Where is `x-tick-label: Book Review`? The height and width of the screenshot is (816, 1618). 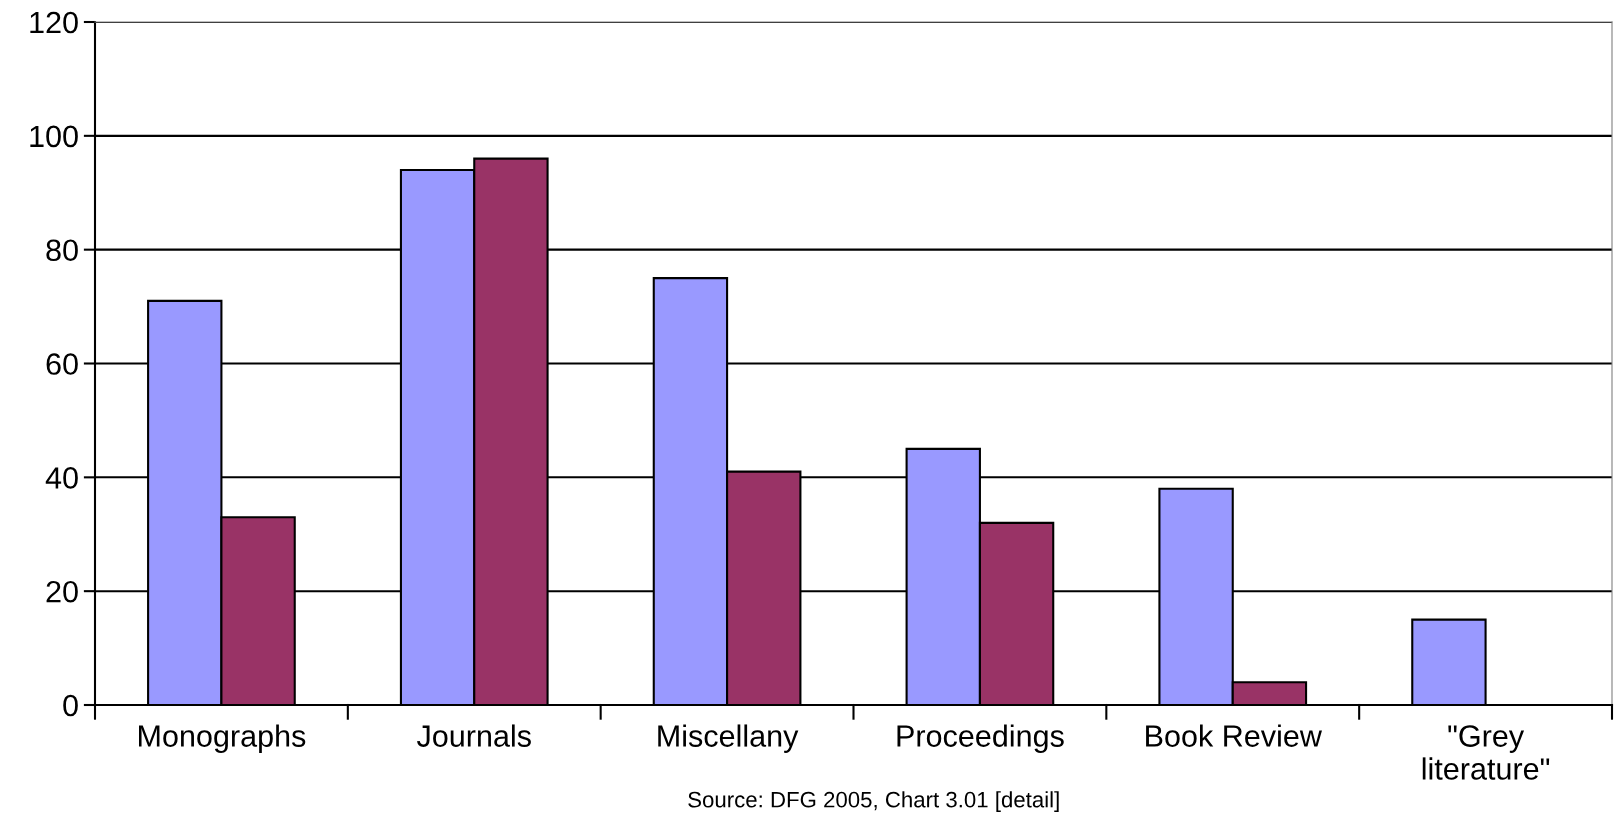 x-tick-label: Book Review is located at coordinates (1234, 735).